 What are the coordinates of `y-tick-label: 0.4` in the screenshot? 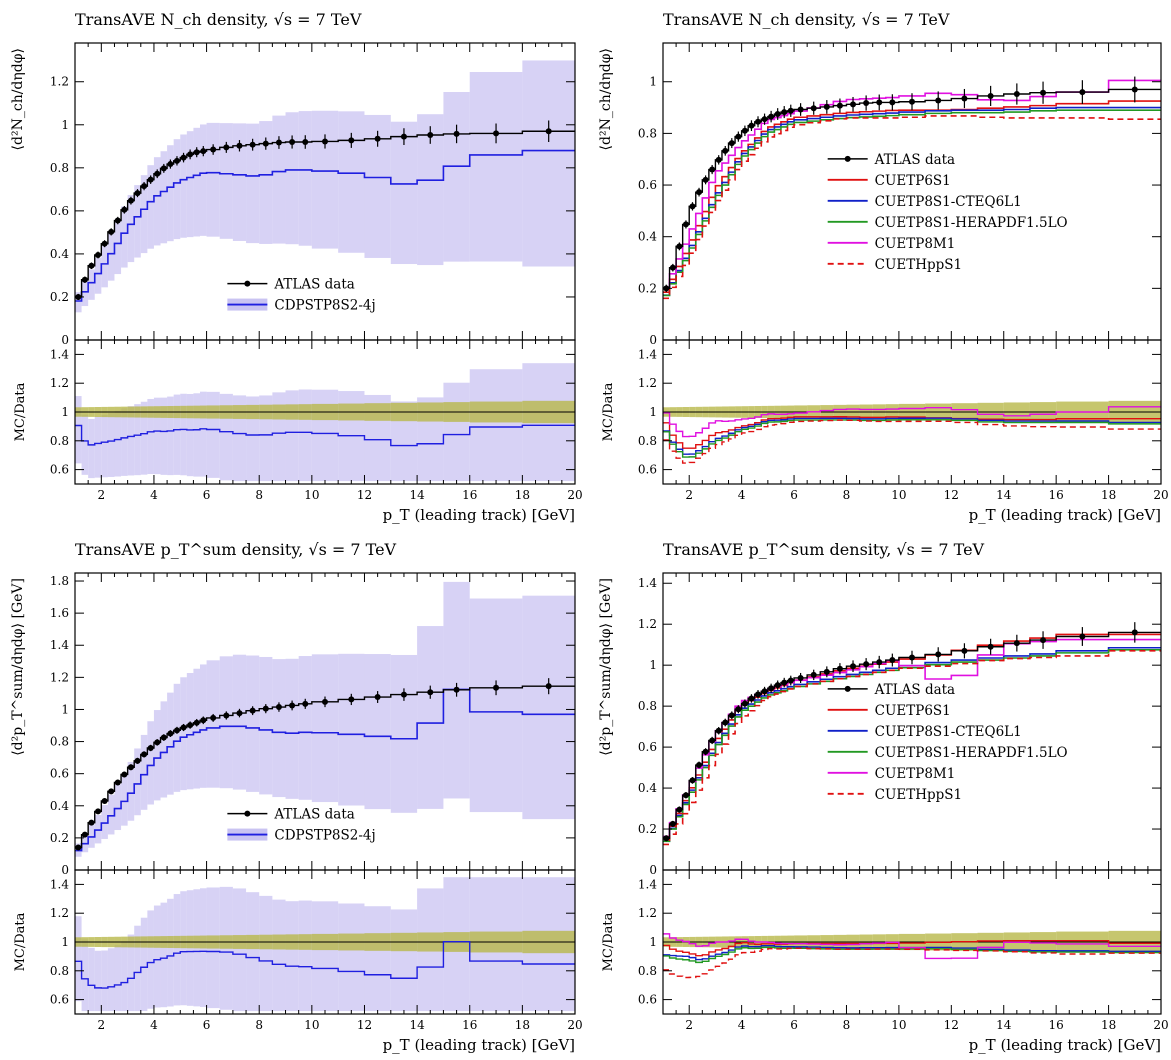 It's located at (59, 254).